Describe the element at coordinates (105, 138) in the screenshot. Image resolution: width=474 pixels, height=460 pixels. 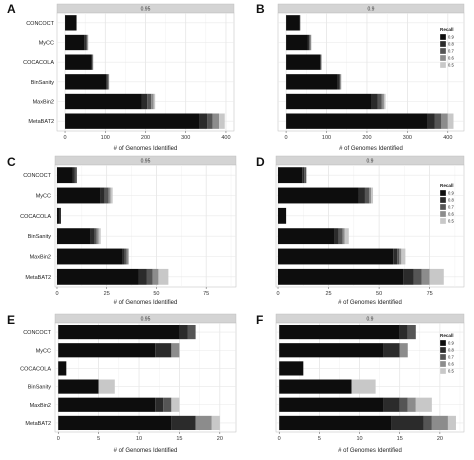
I see `x-tick-label: 100` at that location.